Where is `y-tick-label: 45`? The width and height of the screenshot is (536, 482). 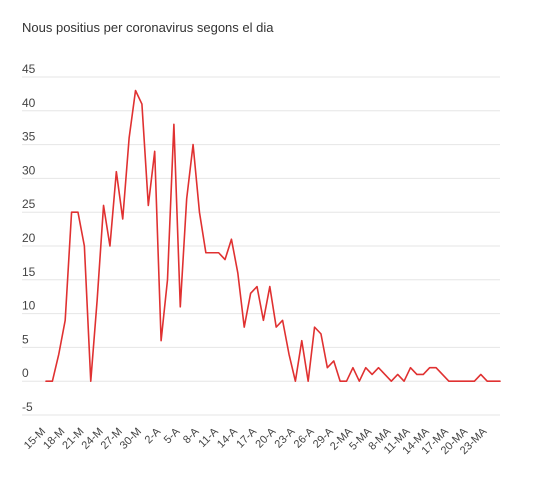
y-tick-label: 45 is located at coordinates (29, 69).